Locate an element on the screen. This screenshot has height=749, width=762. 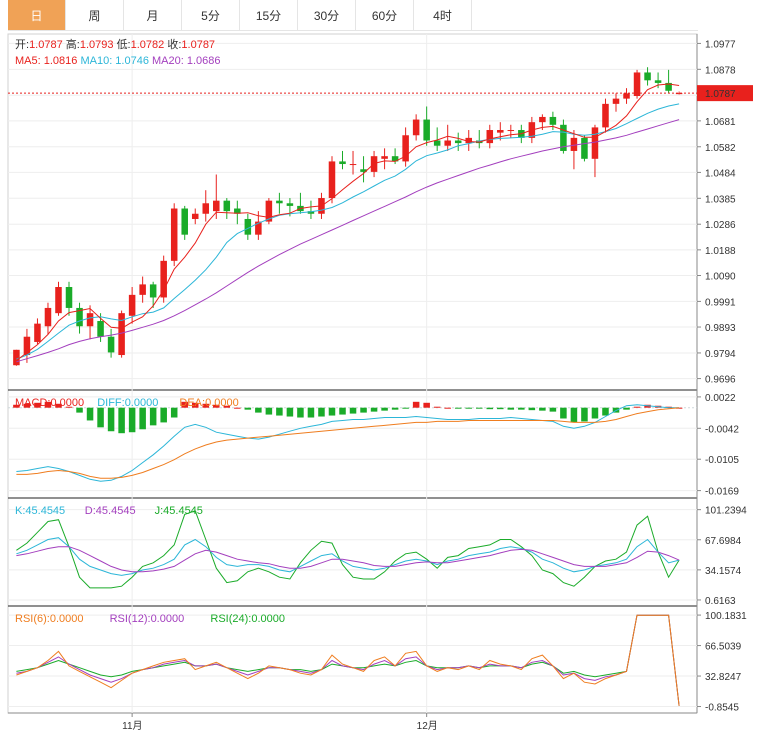
tab-60min: 60分 is located at coordinates (385, 15).